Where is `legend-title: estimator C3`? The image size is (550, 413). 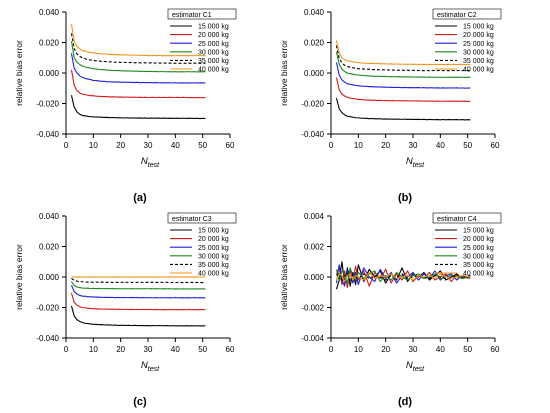 legend-title: estimator C3 is located at coordinates (192, 219).